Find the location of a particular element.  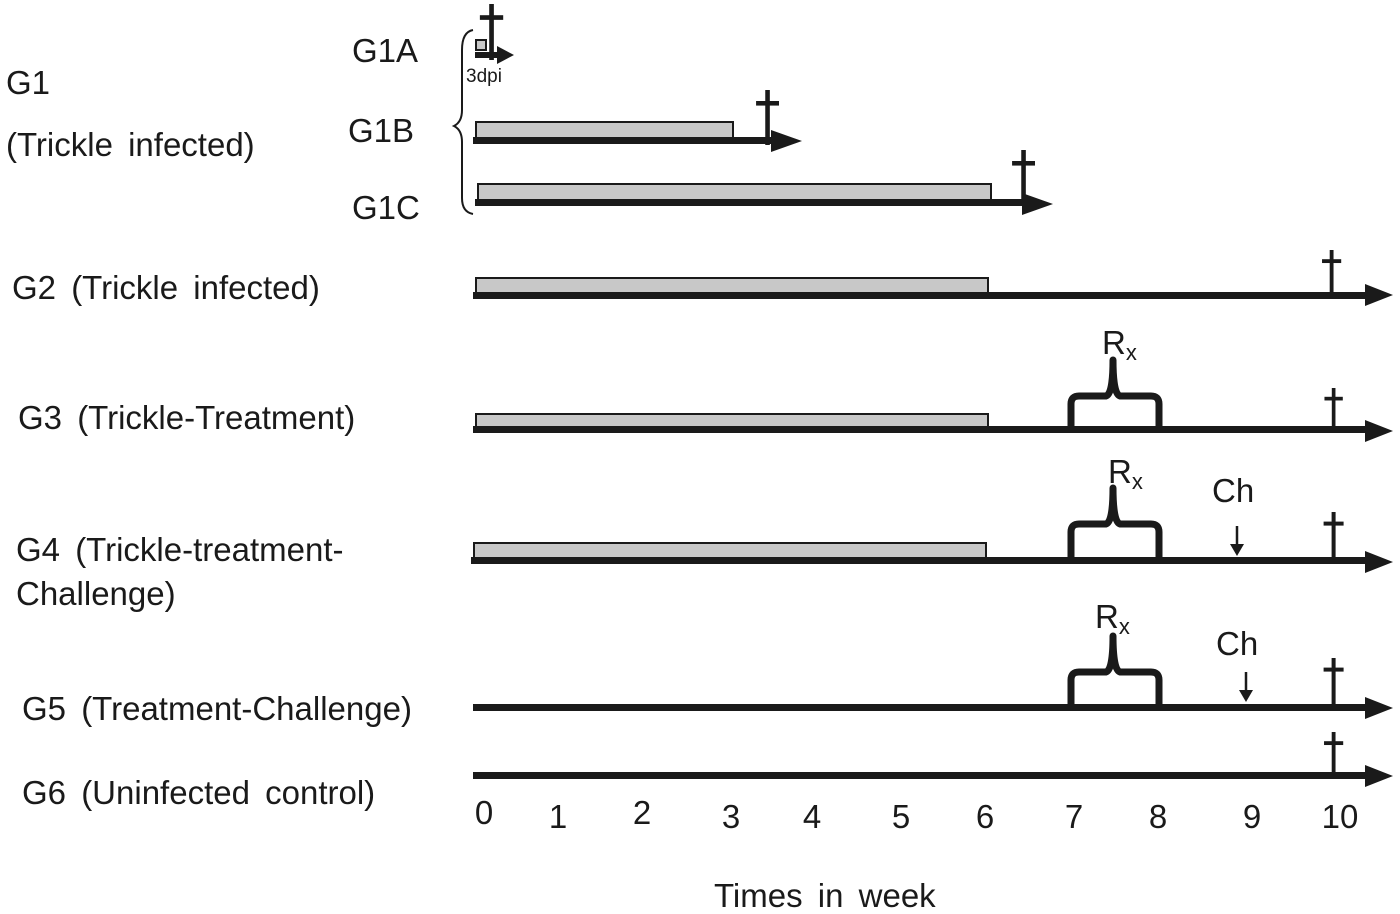

axis-tick-0: 0 is located at coordinates (484, 812).